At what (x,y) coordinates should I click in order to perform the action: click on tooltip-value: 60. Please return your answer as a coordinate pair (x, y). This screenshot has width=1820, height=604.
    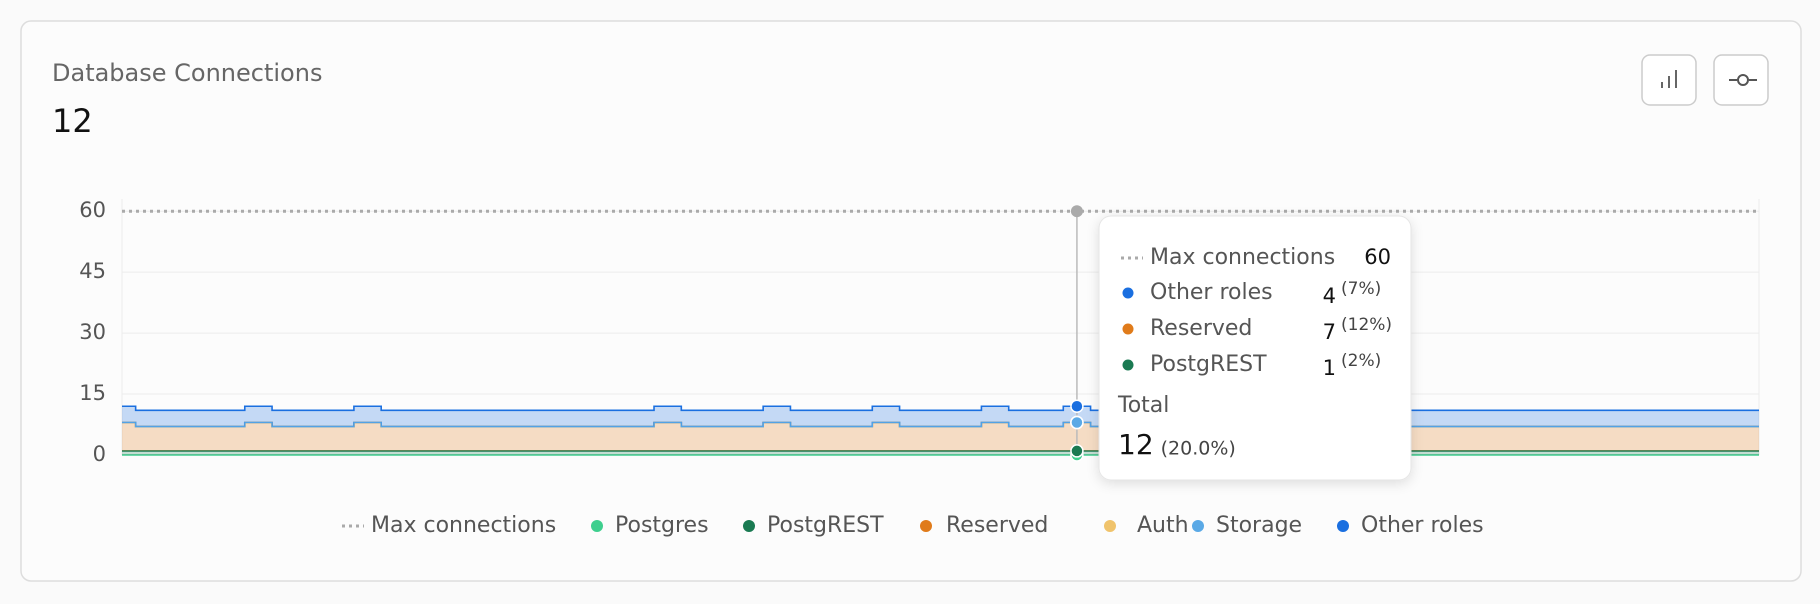
    Looking at the image, I should click on (1377, 257).